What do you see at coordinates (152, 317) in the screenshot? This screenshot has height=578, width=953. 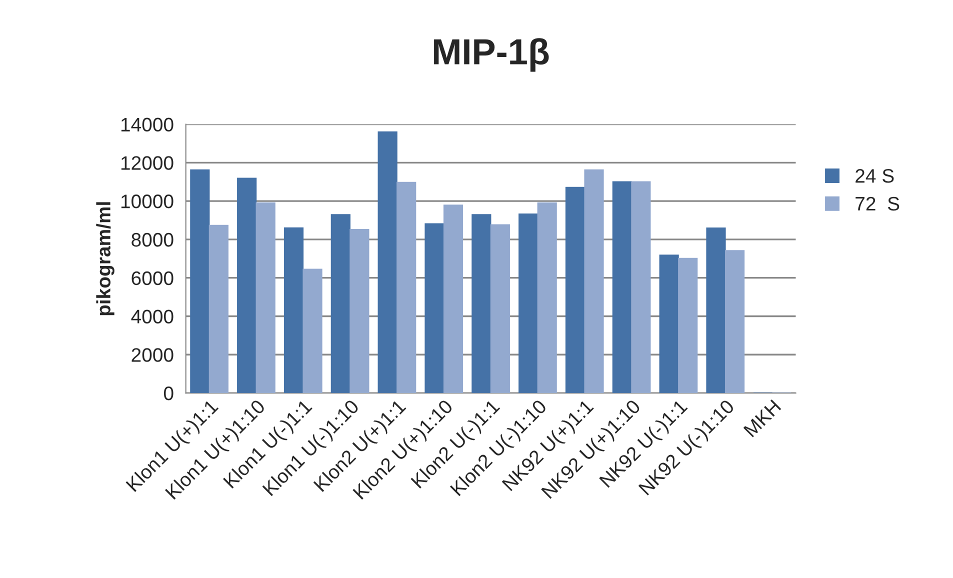 I see `y-tick-label: 4000` at bounding box center [152, 317].